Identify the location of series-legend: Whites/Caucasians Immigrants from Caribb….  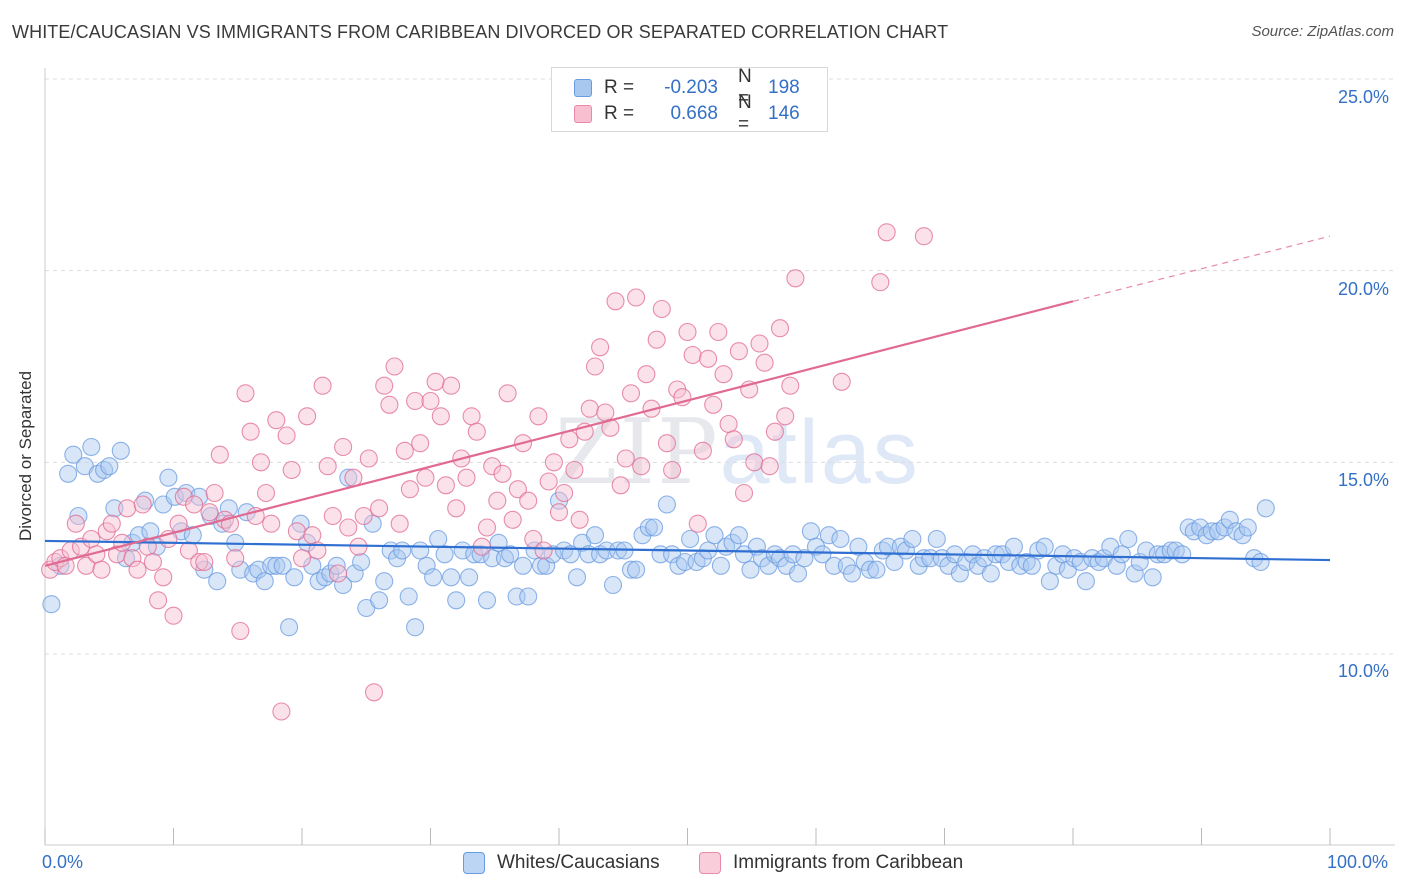
(703, 865).